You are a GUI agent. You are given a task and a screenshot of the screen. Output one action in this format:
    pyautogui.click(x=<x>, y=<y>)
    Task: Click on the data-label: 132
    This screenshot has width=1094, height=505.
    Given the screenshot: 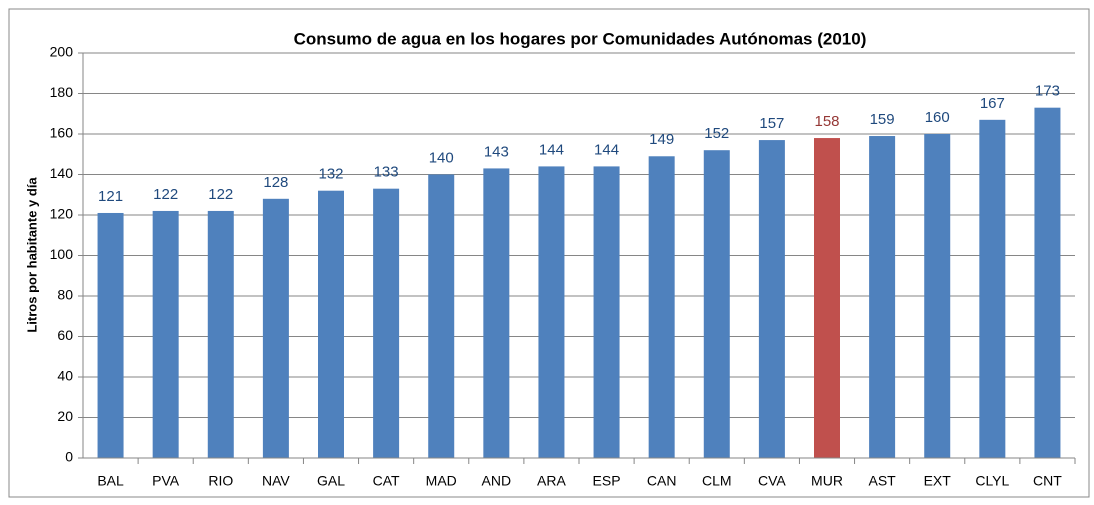 What is the action you would take?
    pyautogui.click(x=330, y=174)
    